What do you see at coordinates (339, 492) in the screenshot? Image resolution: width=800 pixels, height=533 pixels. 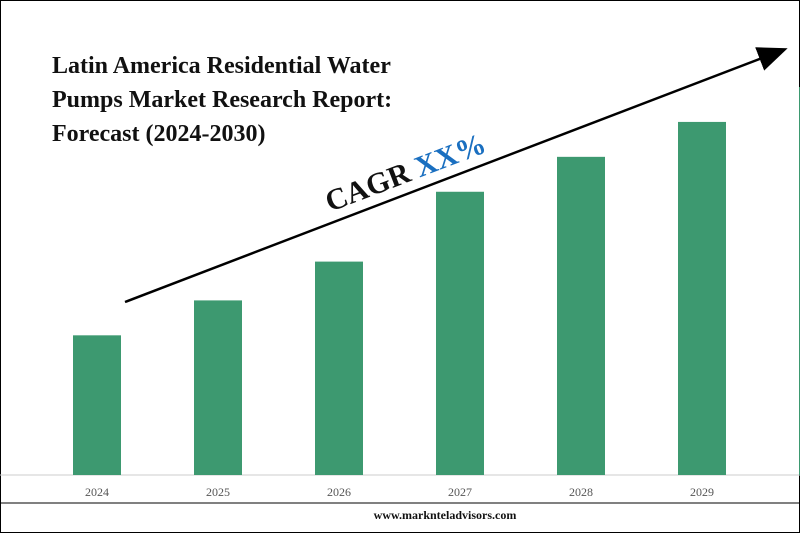 I see `x-tick-label: 2026` at bounding box center [339, 492].